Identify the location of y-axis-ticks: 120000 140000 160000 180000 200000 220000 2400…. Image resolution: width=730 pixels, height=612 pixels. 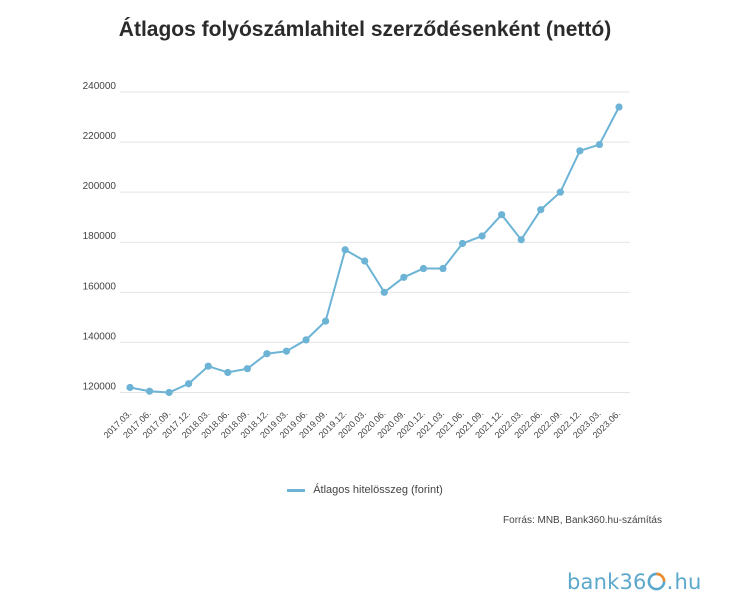
(100, 236).